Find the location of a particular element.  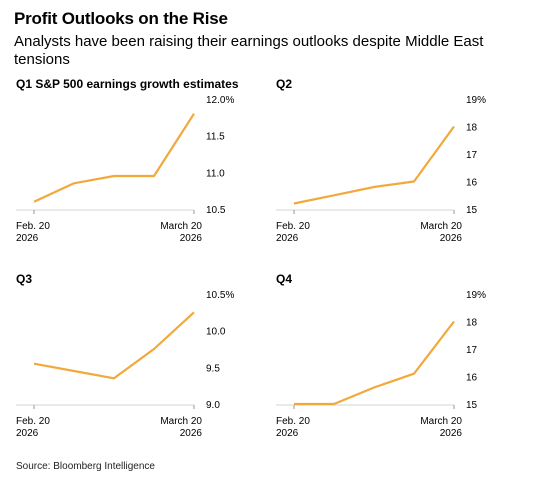

chart-q1: 10.5 11.0 11.5 12.0% Feb. 20 2026 March 20 2026 is located at coordinates (125, 169).